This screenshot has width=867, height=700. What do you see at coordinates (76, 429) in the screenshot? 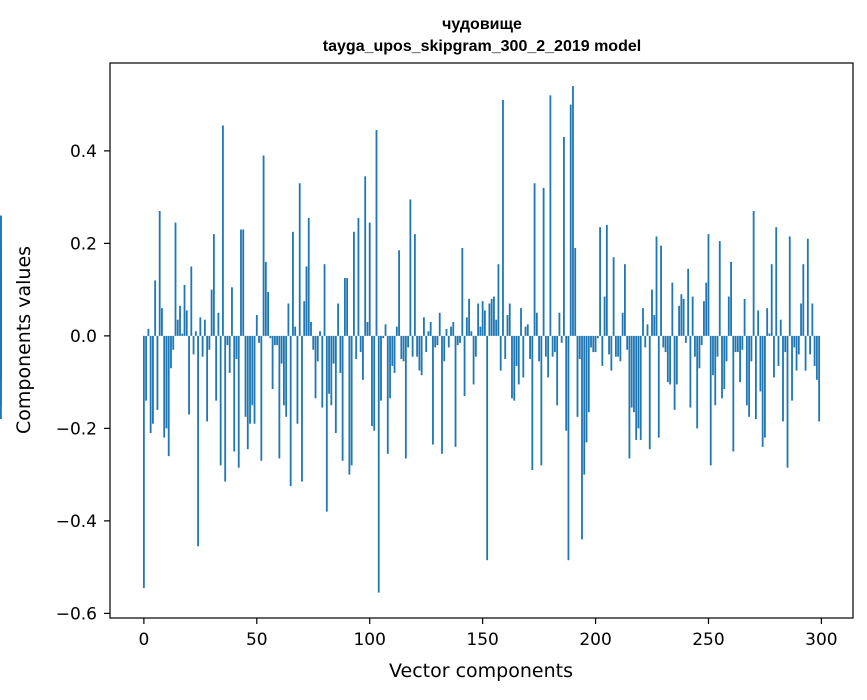
I see `y-tick-label: −0.2` at bounding box center [76, 429].